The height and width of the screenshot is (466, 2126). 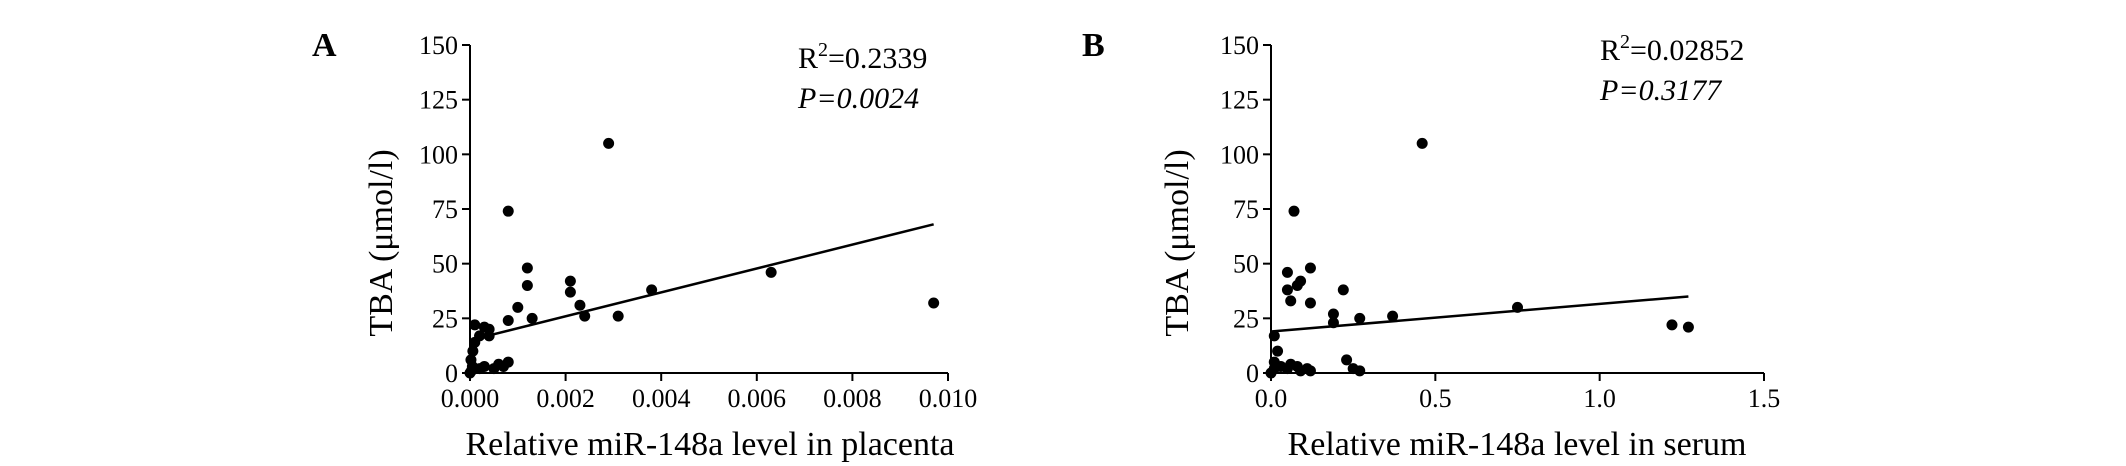 What do you see at coordinates (661, 398) in the screenshot?
I see `x-tick-label-a: 0.004` at bounding box center [661, 398].